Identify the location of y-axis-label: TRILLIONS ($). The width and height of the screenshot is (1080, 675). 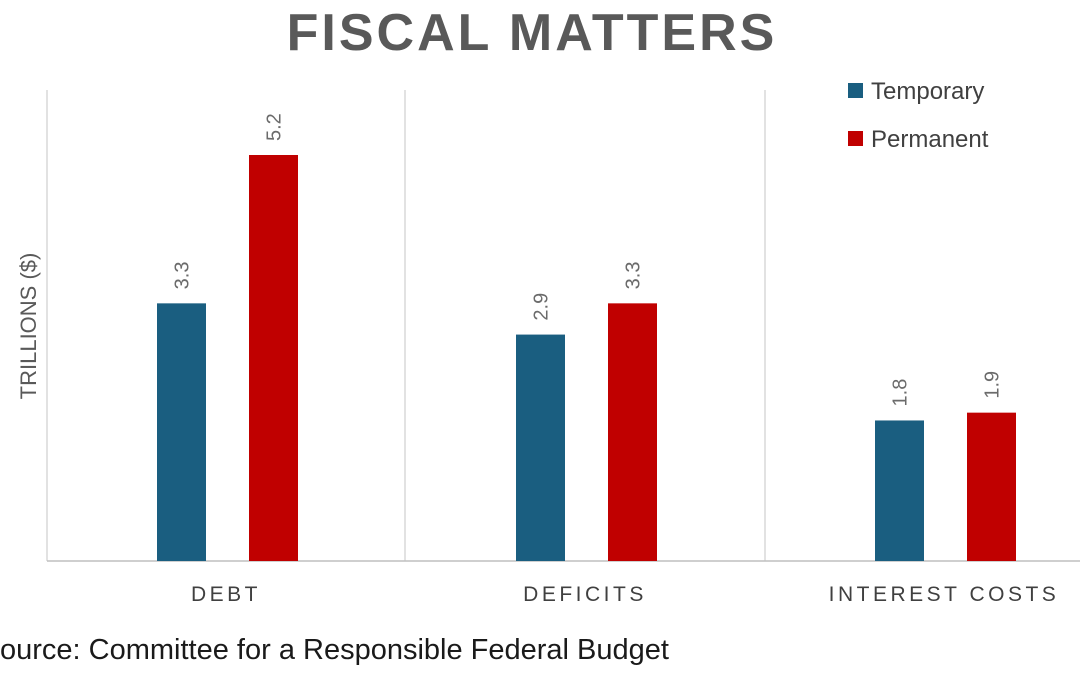
(28, 326).